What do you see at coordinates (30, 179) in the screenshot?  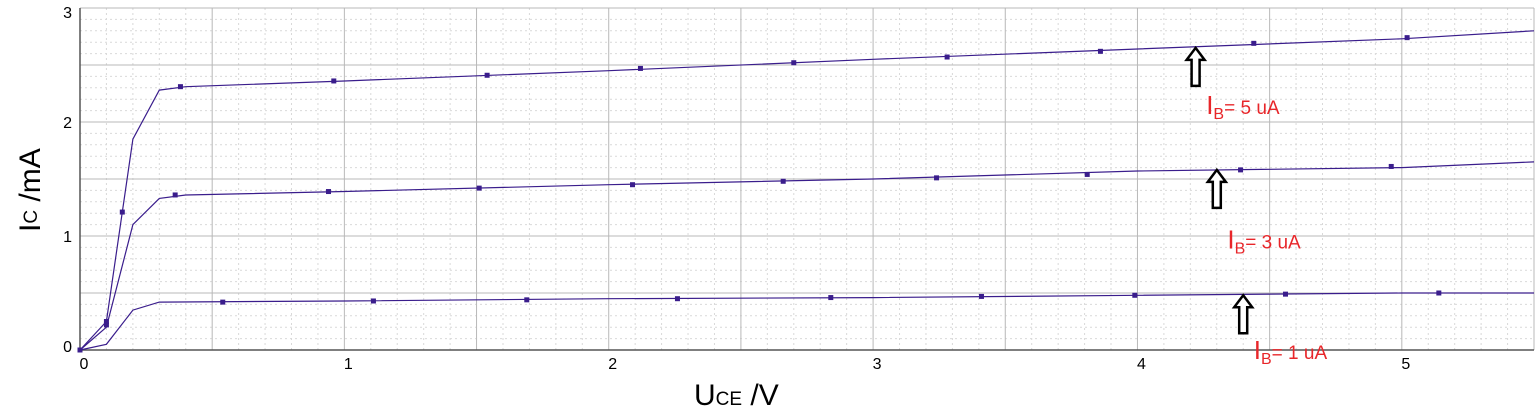 I see `y-axis-title-unit: /mA` at bounding box center [30, 179].